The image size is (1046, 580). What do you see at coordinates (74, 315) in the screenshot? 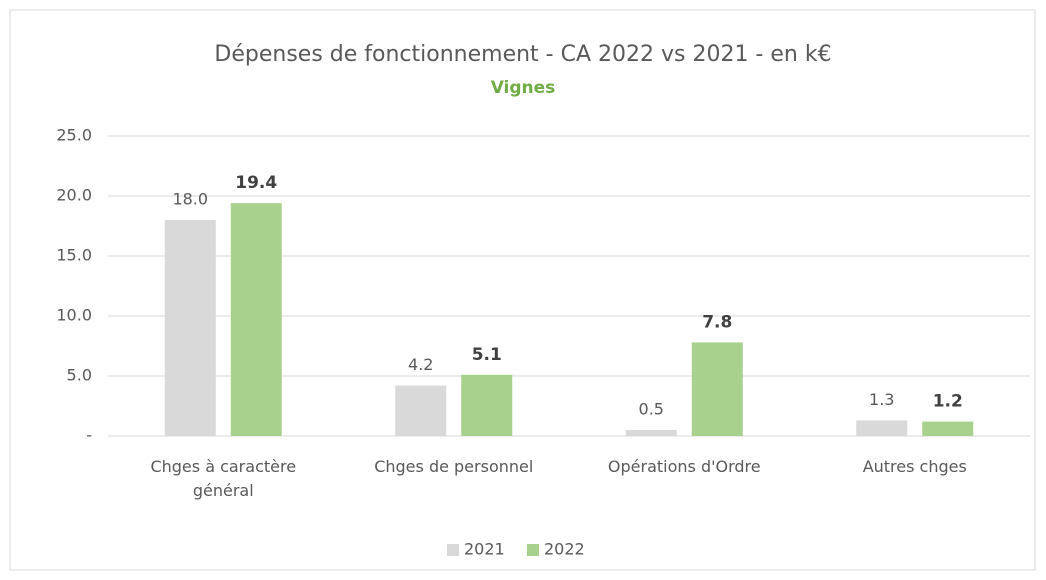
I see `y-tick-label: 10.0` at bounding box center [74, 315].